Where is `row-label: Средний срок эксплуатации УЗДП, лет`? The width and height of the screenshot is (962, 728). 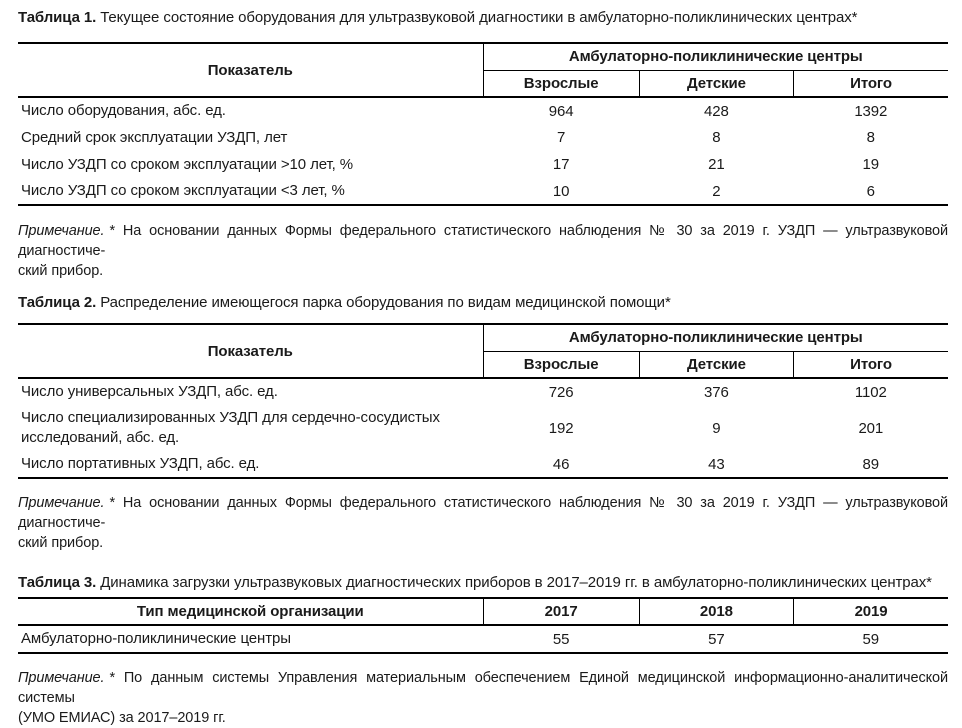
row-label: Средний срок эксплуатации УЗДП, лет is located at coordinates (154, 137).